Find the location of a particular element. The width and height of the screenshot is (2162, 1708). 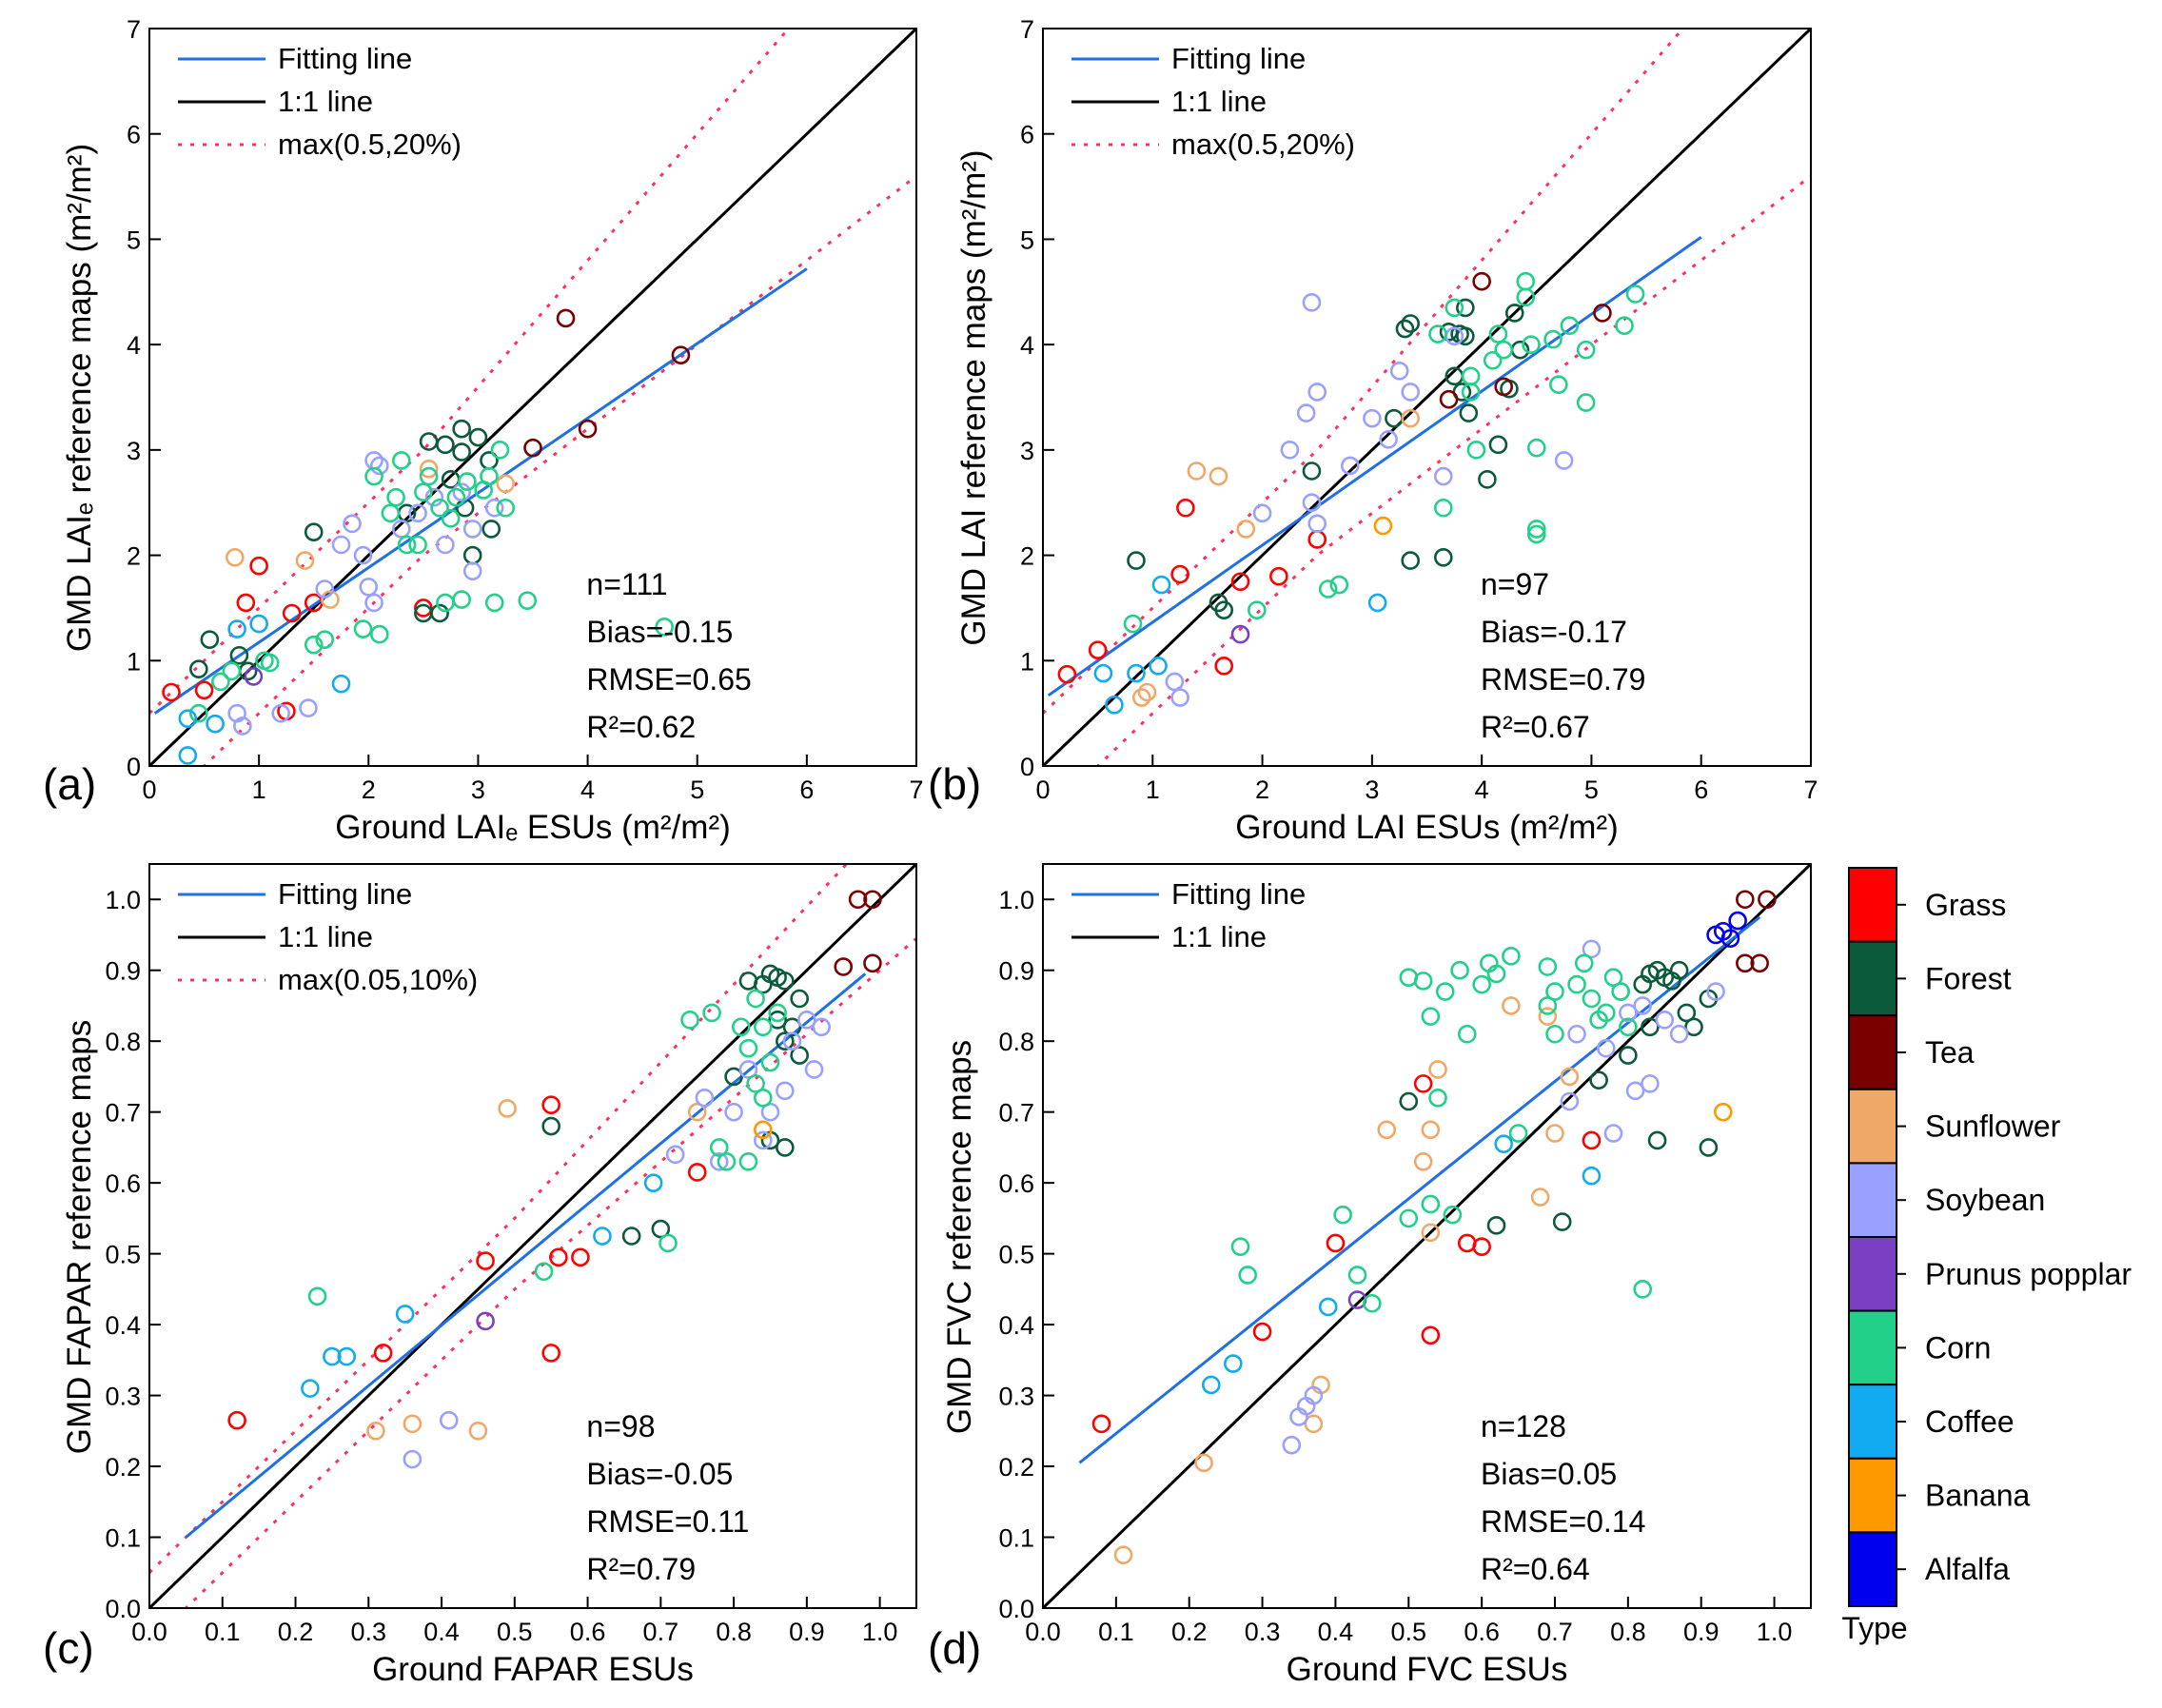

y-tick-label: 4 is located at coordinates (1027, 345).